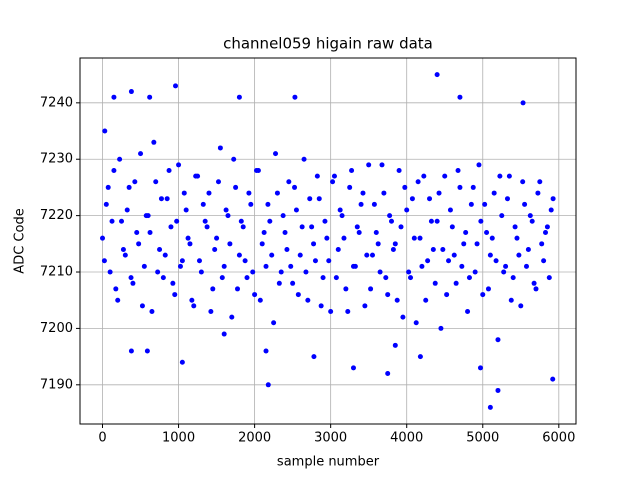 The height and width of the screenshot is (480, 640). Describe the element at coordinates (482, 438) in the screenshot. I see `x-tick-label: 5000` at that location.